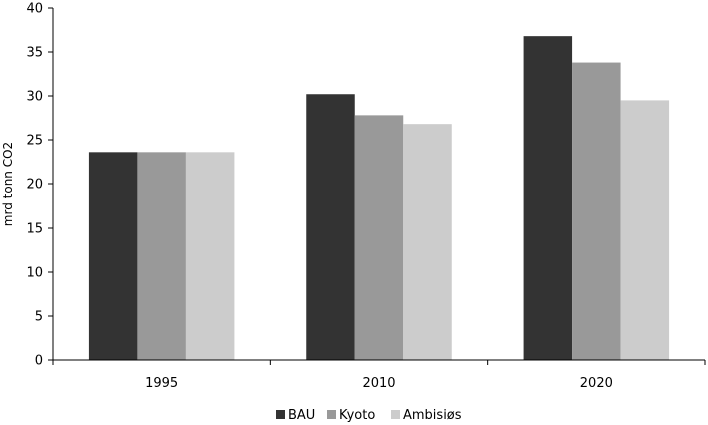 This screenshot has width=708, height=425. I want to click on y-tick-label: 0, so click(39, 361).